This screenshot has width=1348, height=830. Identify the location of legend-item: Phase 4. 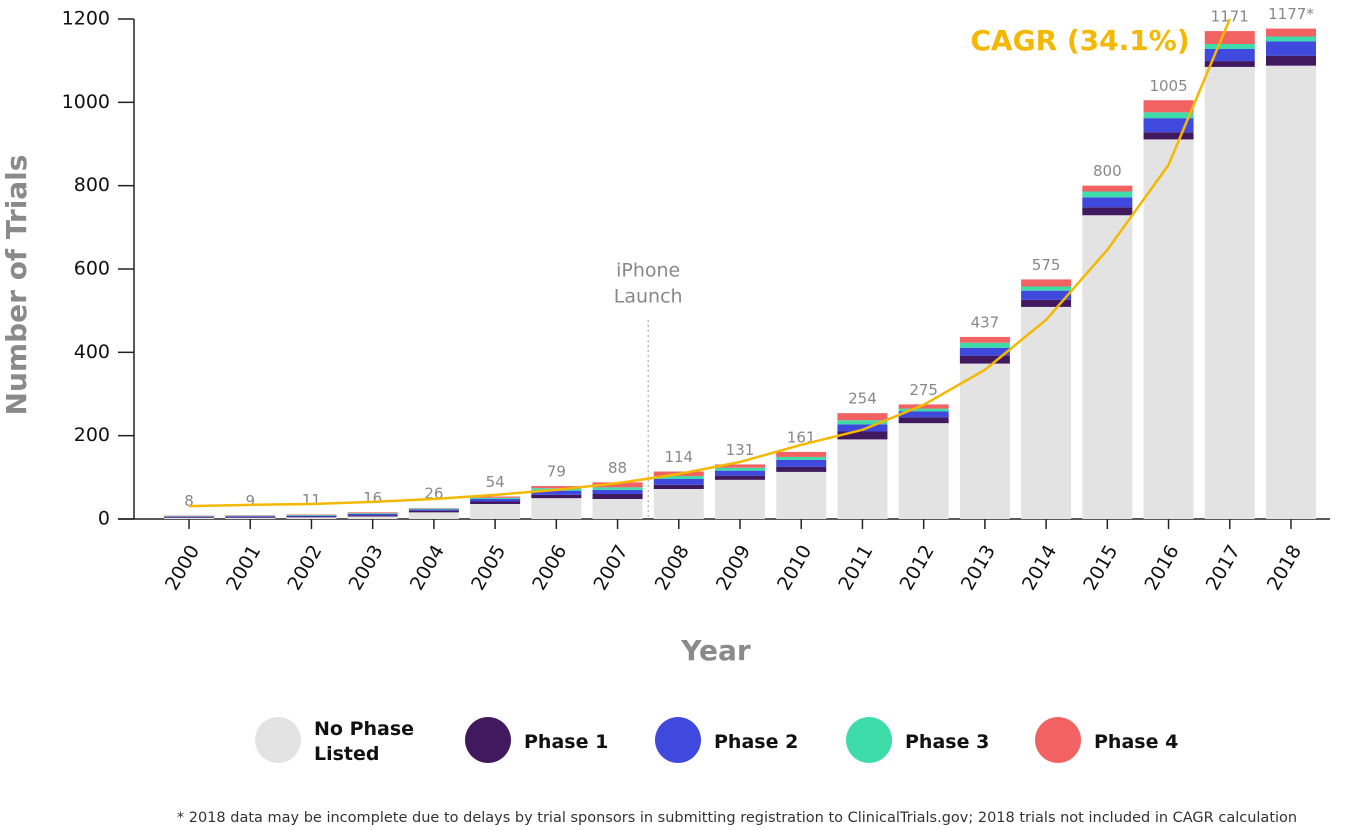
(1136, 741).